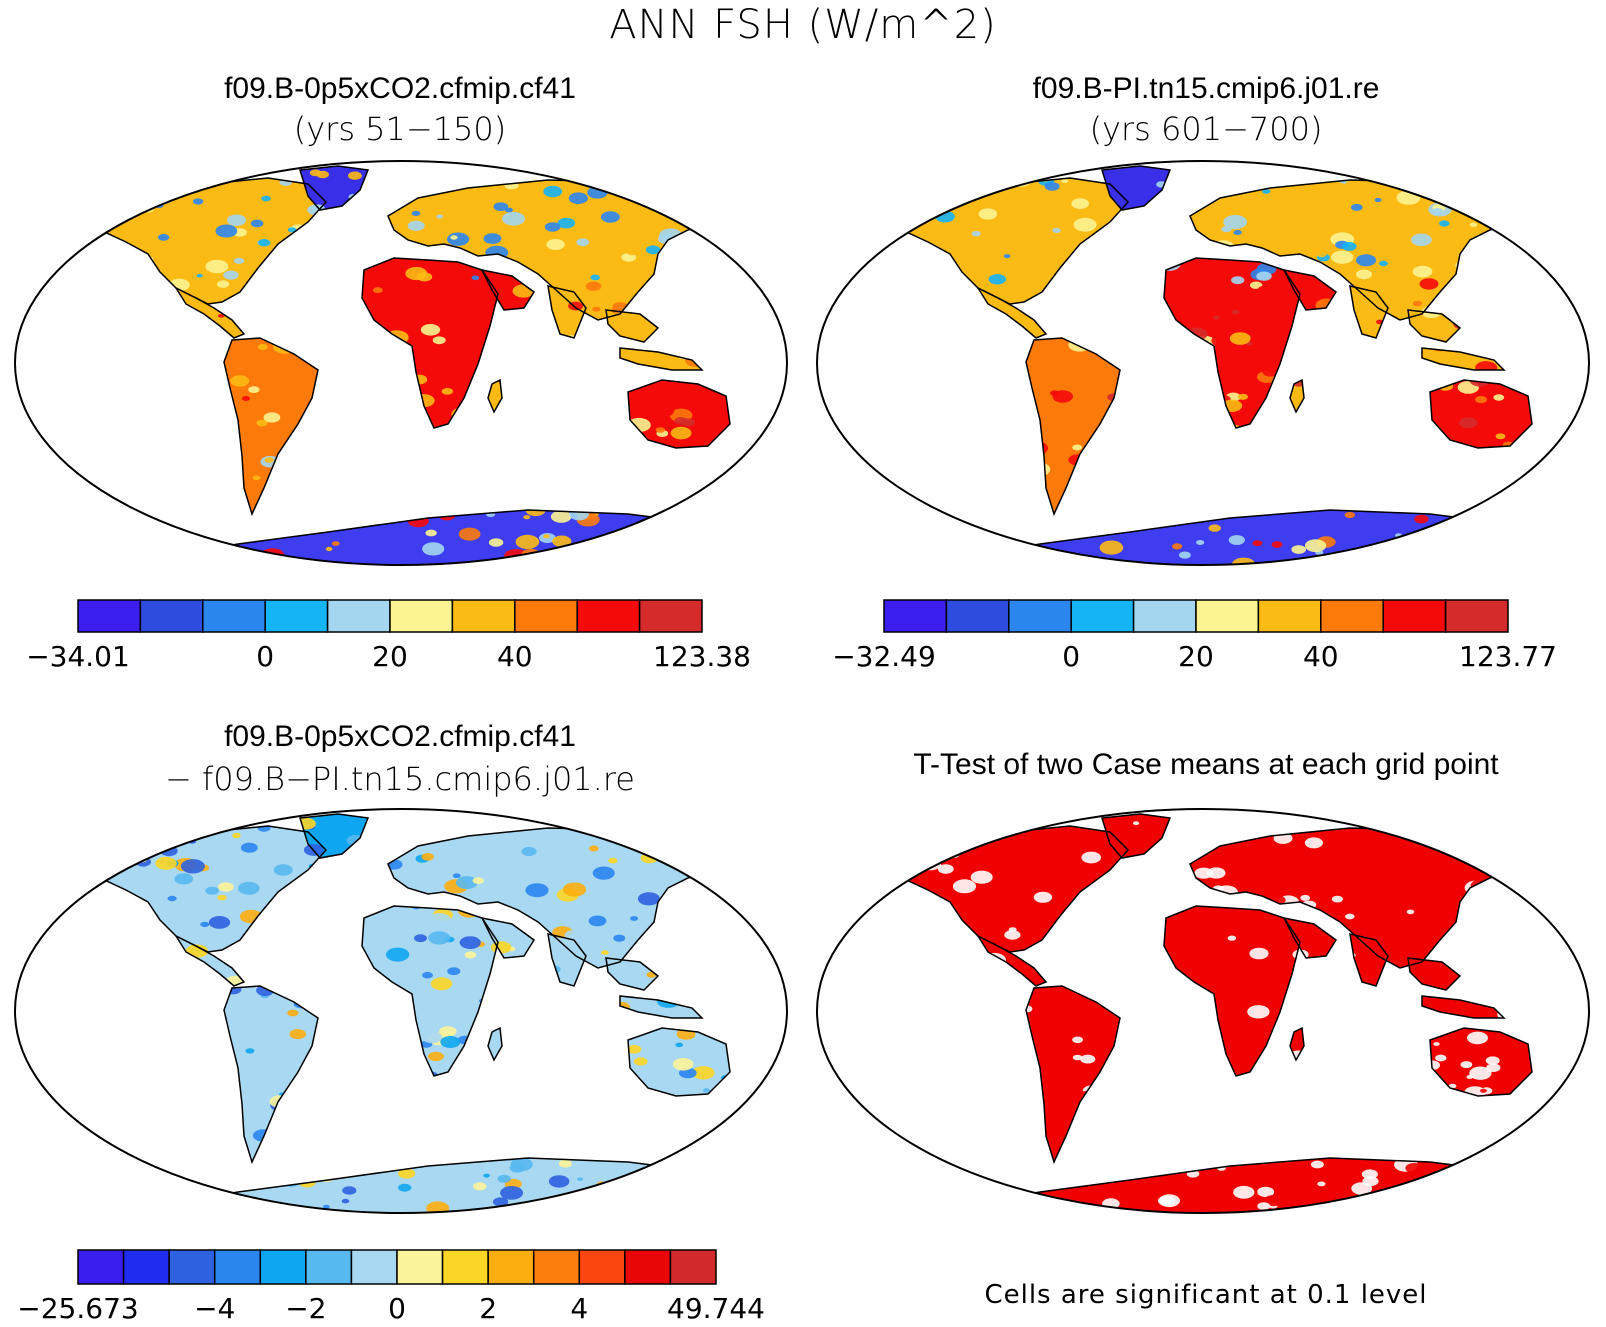 This screenshot has width=1606, height=1327. What do you see at coordinates (1463, 1007) in the screenshot?
I see `coastline-indonesia` at bounding box center [1463, 1007].